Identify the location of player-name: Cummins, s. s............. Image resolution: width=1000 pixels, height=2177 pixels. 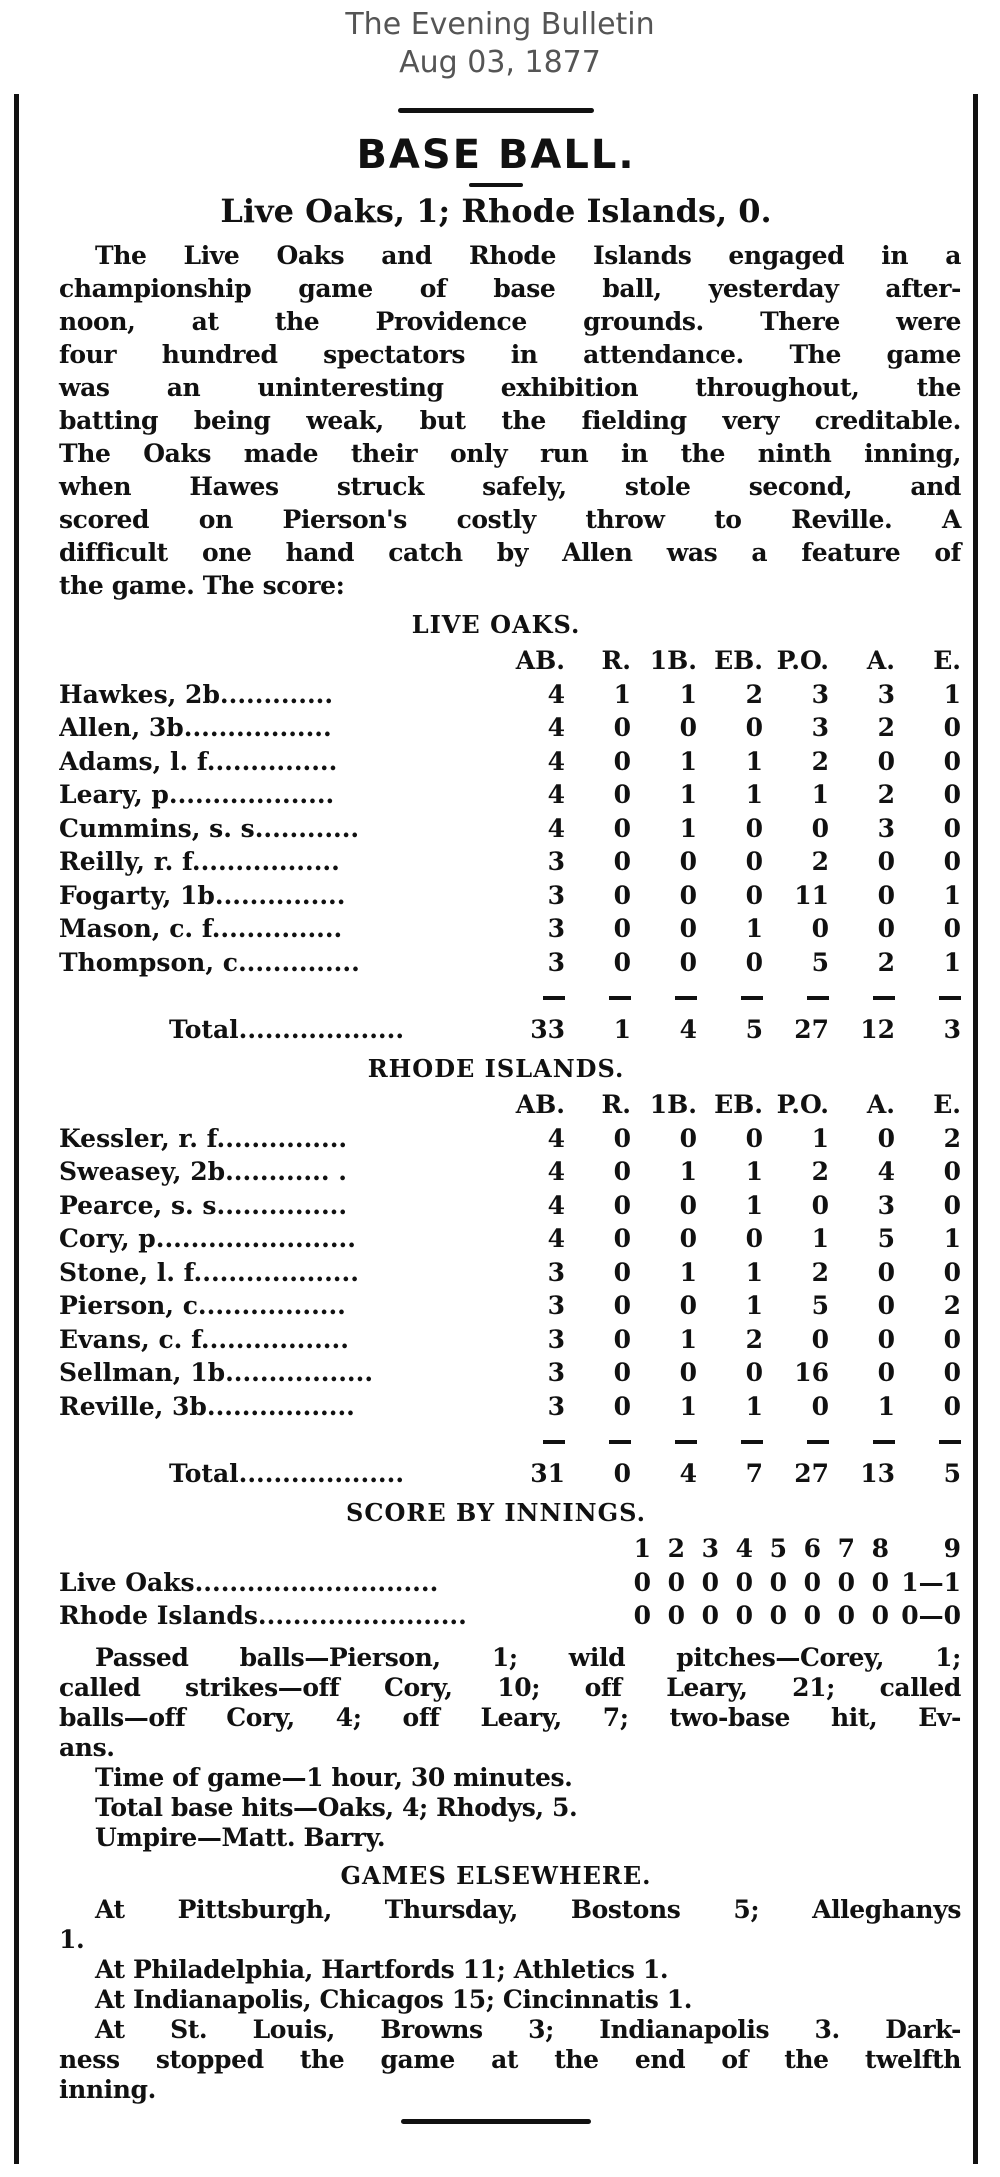
(209, 828).